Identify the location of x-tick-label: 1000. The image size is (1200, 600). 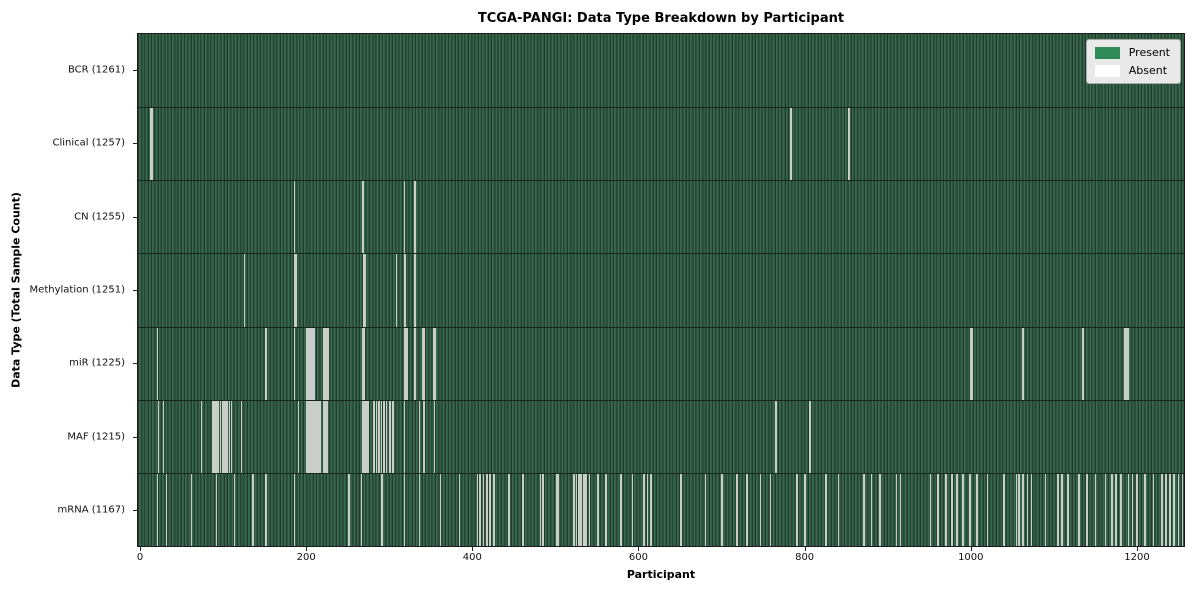
(971, 557).